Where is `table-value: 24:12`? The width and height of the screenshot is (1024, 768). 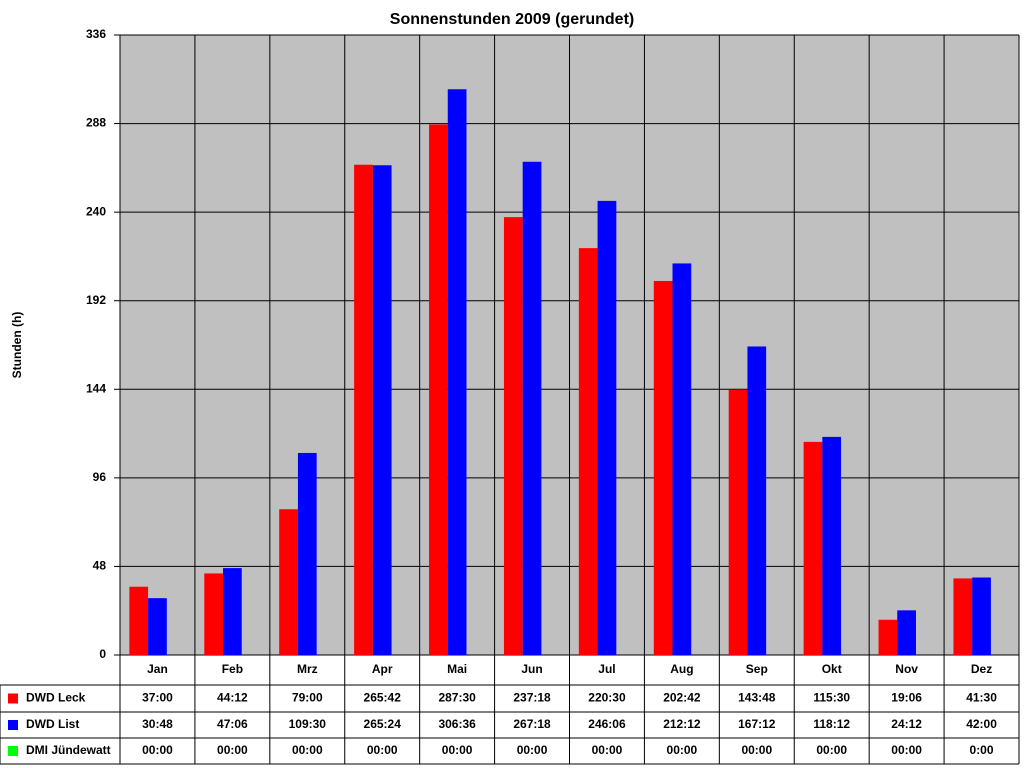
table-value: 24:12 is located at coordinates (906, 724).